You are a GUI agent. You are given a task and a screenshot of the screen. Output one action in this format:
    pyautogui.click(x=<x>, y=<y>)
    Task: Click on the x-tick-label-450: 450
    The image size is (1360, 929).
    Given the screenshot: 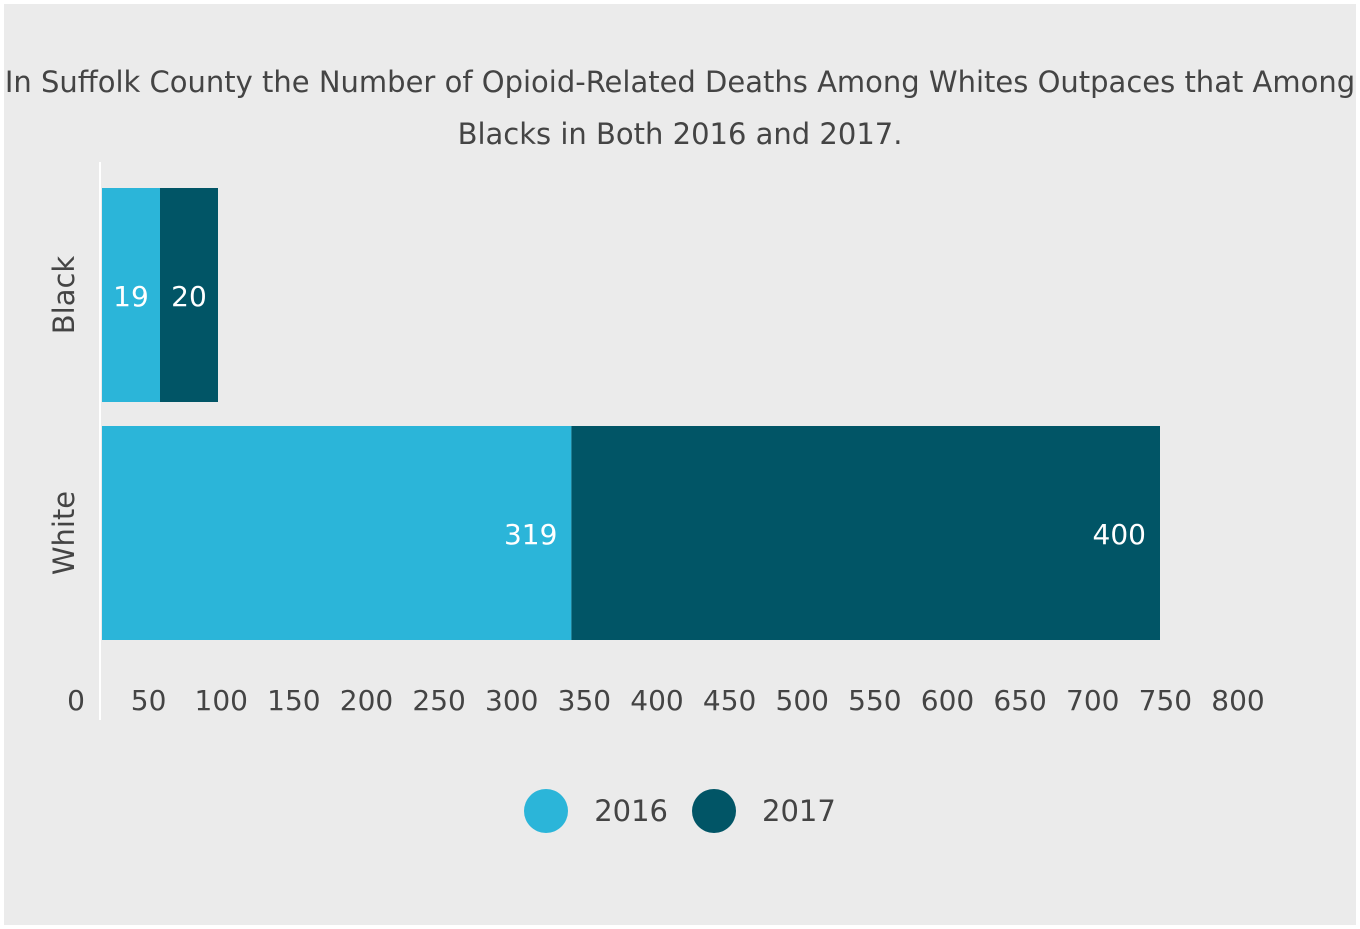 What is the action you would take?
    pyautogui.click(x=729, y=700)
    